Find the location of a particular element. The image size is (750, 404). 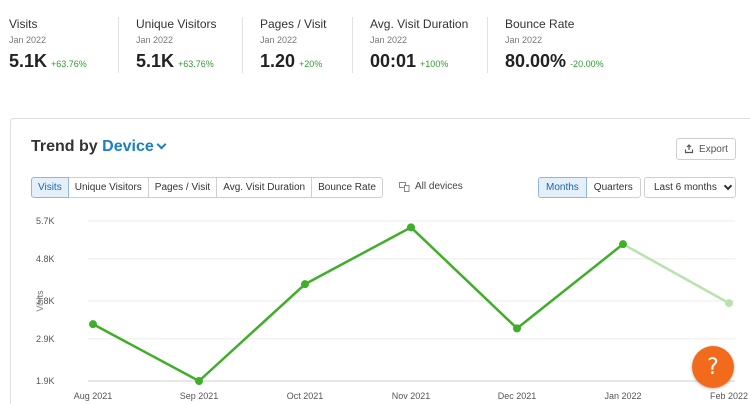

kpi-label: Unique Visitors is located at coordinates (176, 24).